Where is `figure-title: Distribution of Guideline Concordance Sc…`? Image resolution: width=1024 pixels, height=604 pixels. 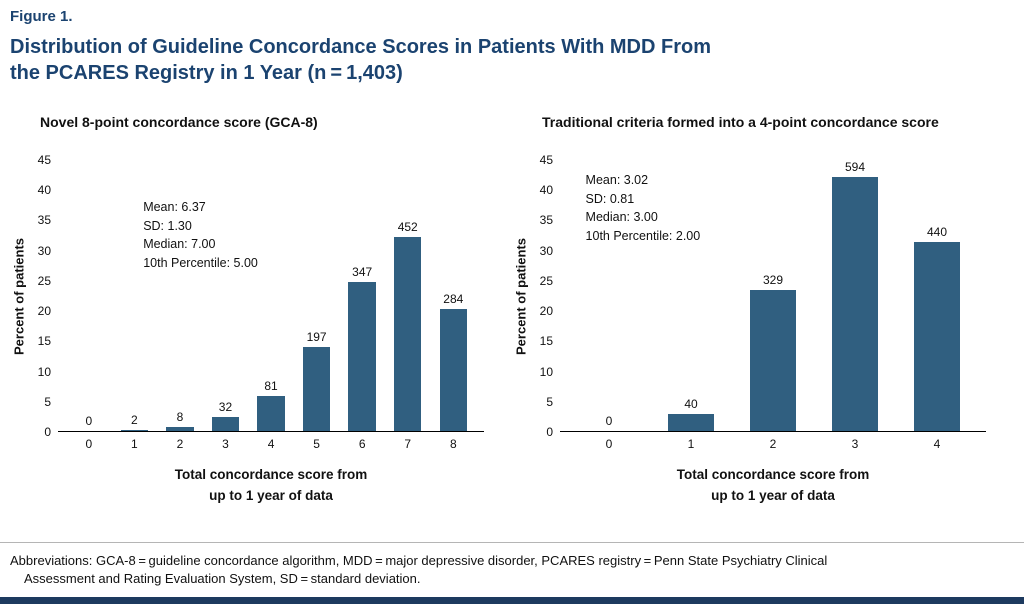
figure-title: Distribution of Guideline Concordance Sc… is located at coordinates (360, 60).